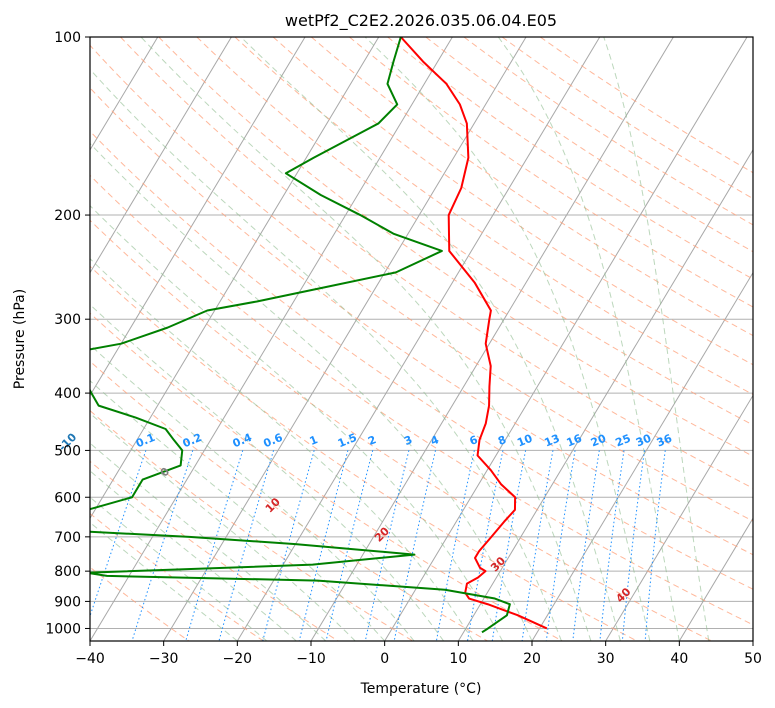  Describe the element at coordinates (67, 394) in the screenshot. I see `y-tick-label: 400` at that location.